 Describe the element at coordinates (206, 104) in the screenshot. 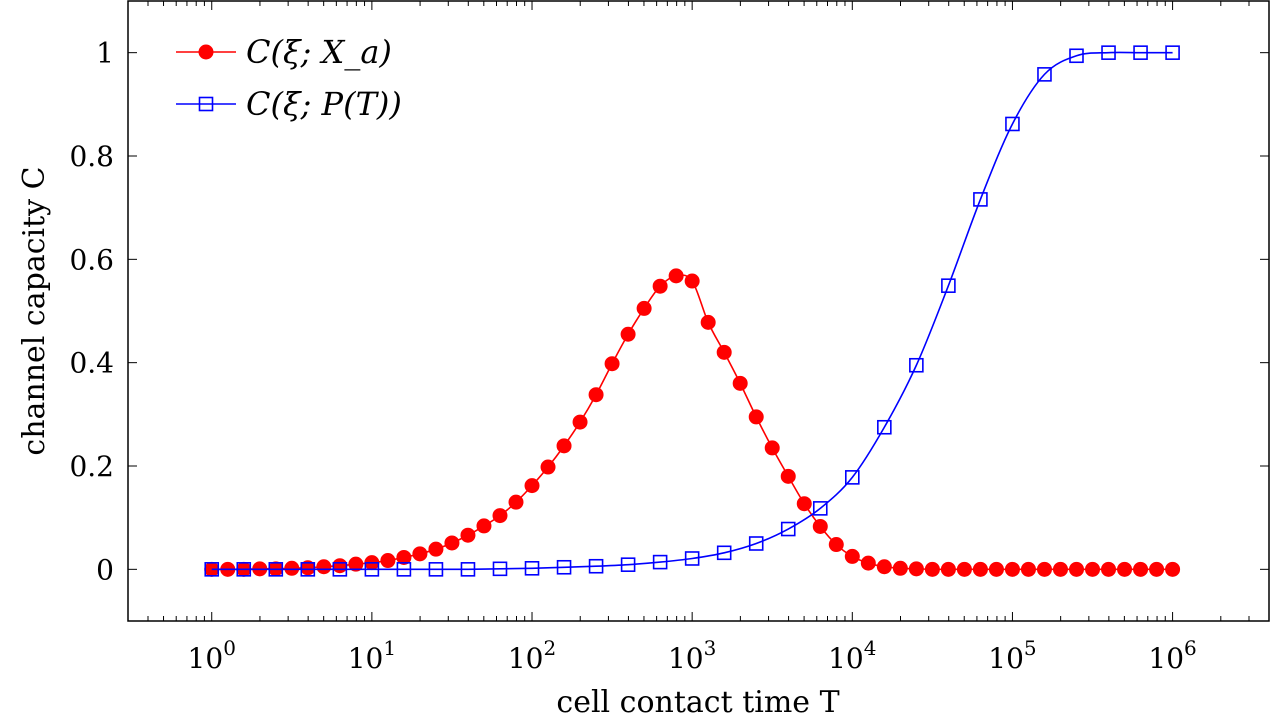

I see `legend-marker-square` at that location.